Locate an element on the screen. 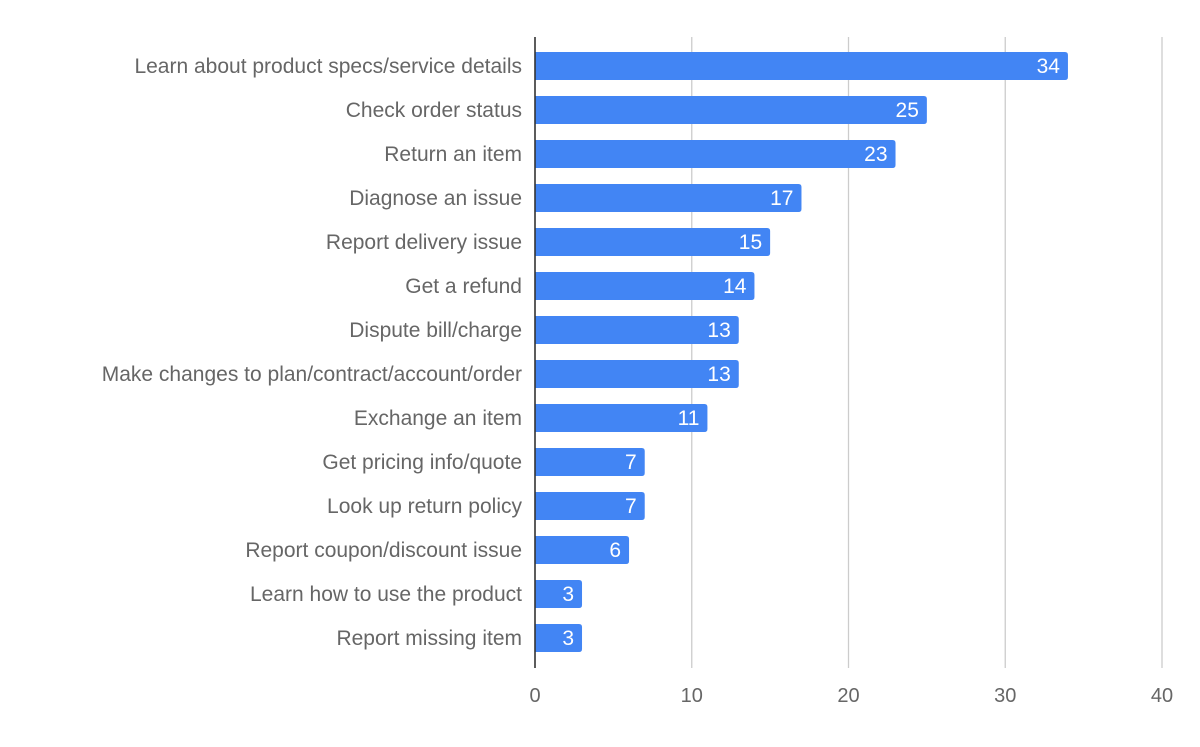 This screenshot has width=1200, height=747. x-tick-label: 30 is located at coordinates (1005, 696).